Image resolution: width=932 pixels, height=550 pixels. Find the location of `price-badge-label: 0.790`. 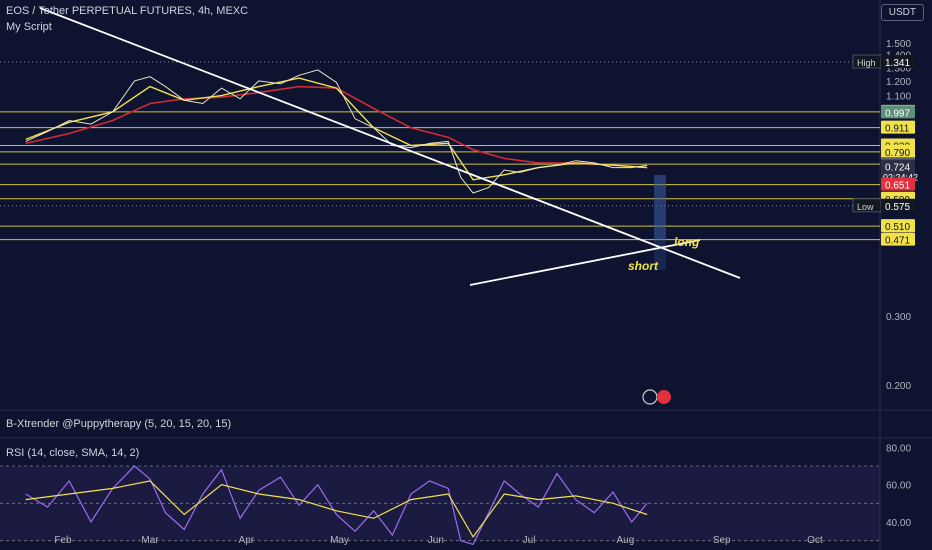

price-badge-label: 0.790 is located at coordinates (897, 153).